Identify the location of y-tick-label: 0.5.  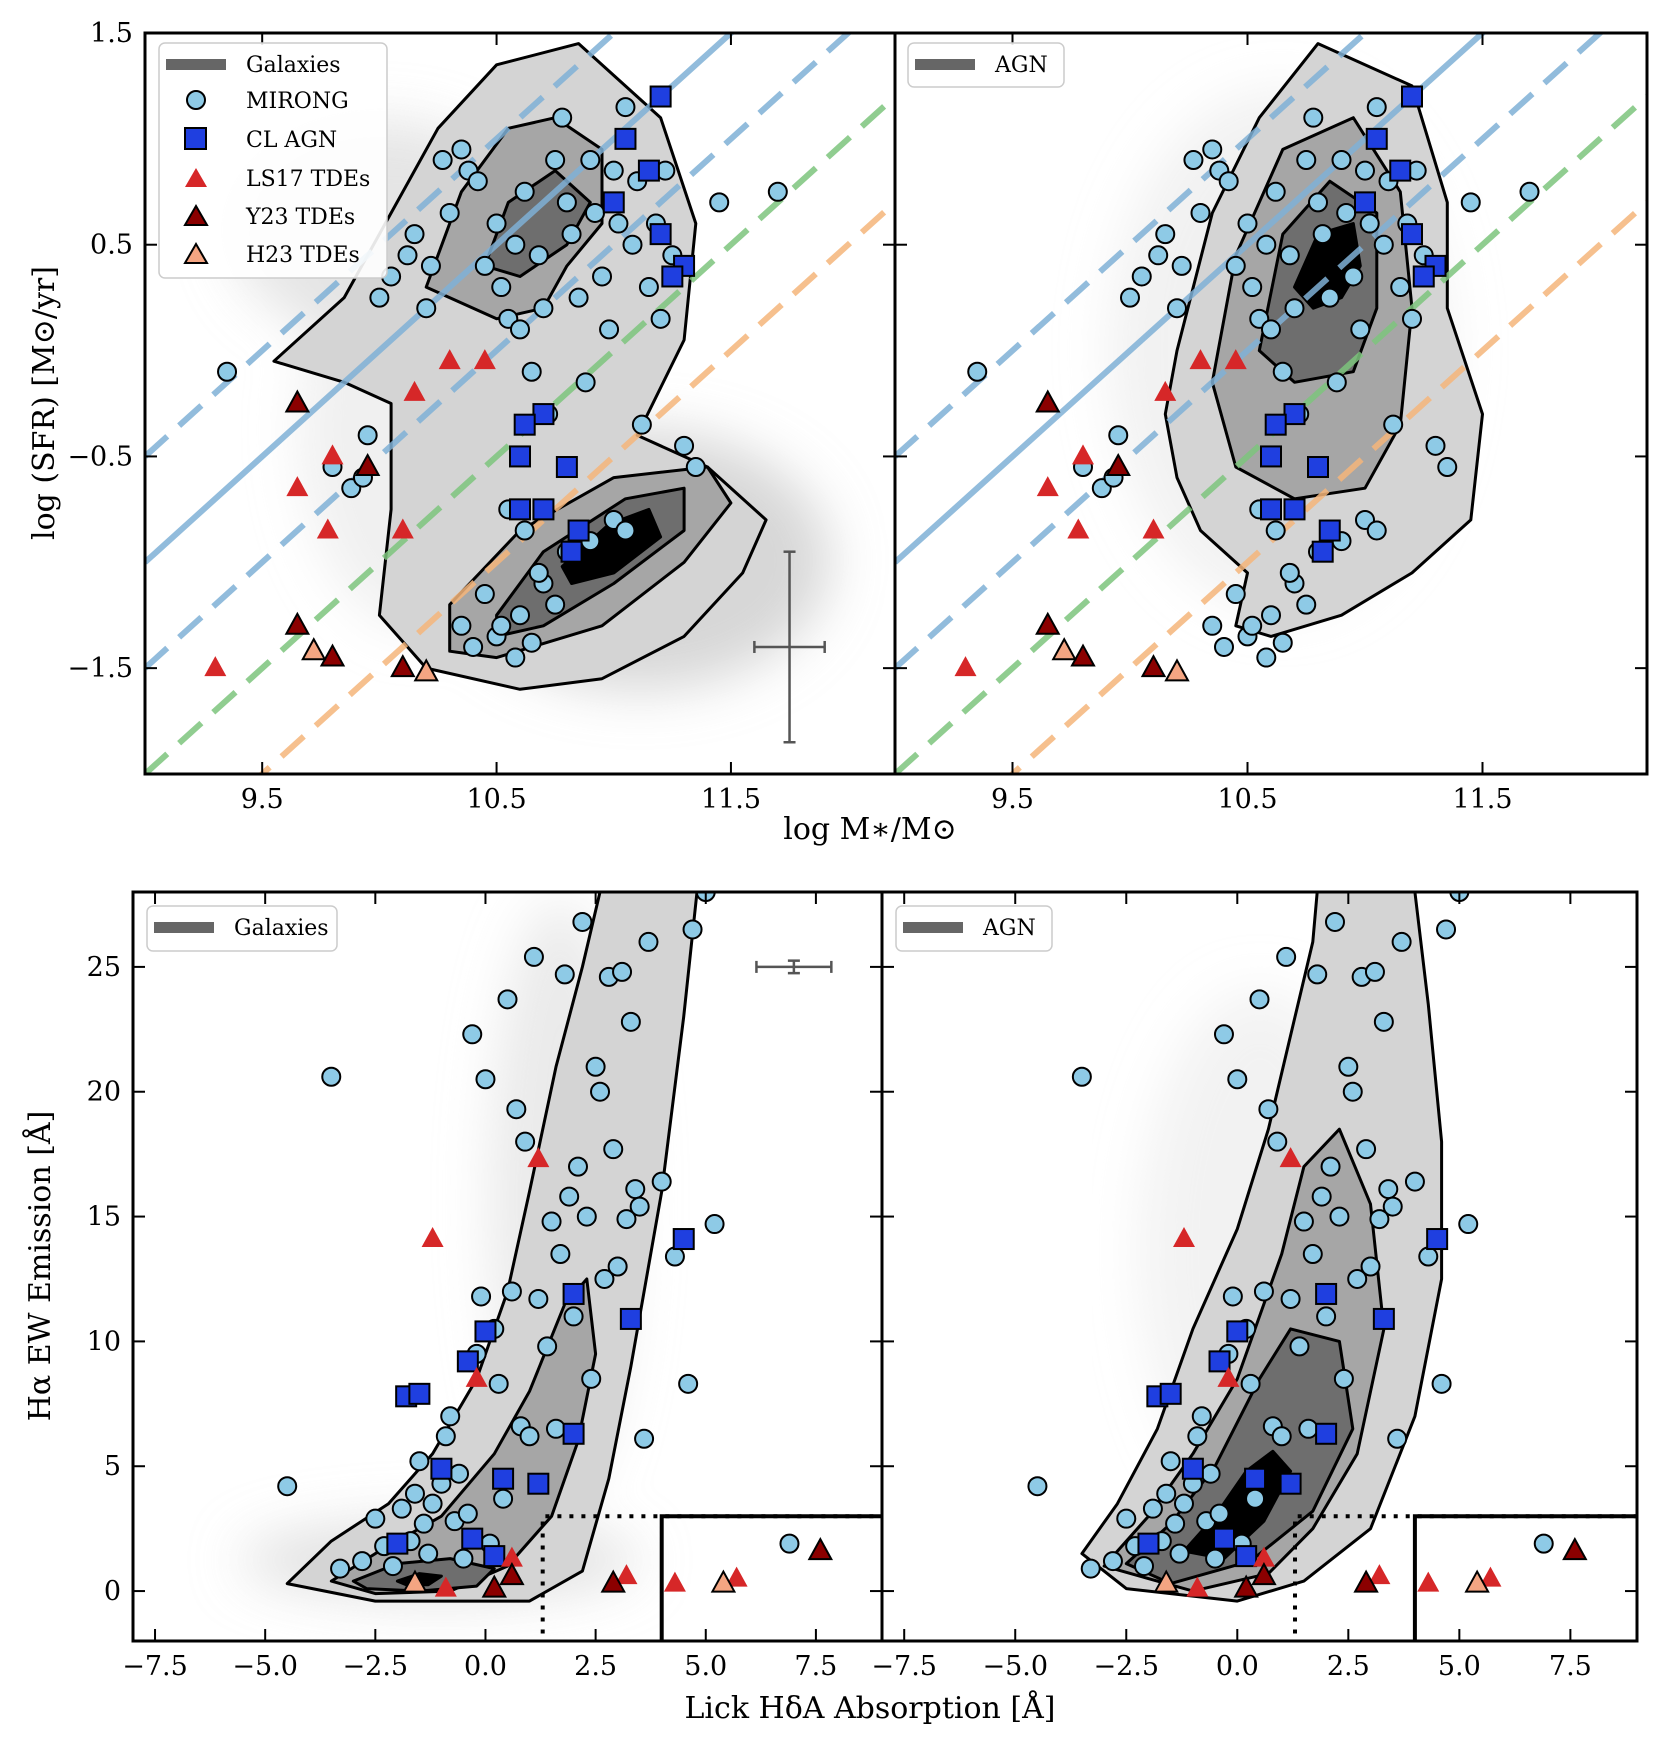
(111, 245).